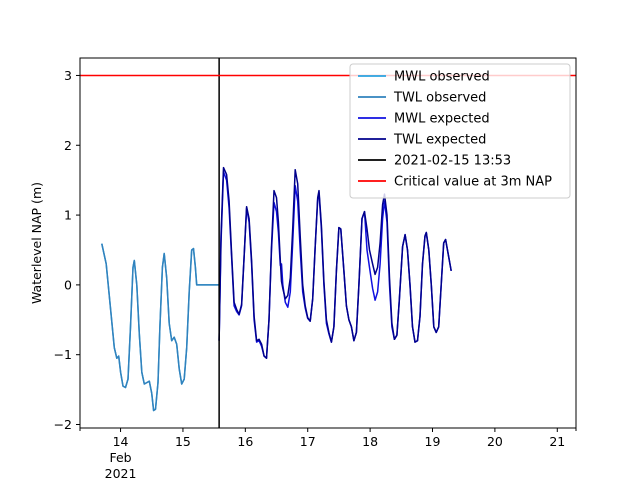 The height and width of the screenshot is (480, 640). Describe the element at coordinates (433, 441) in the screenshot. I see `x-tick-label: 19` at that location.